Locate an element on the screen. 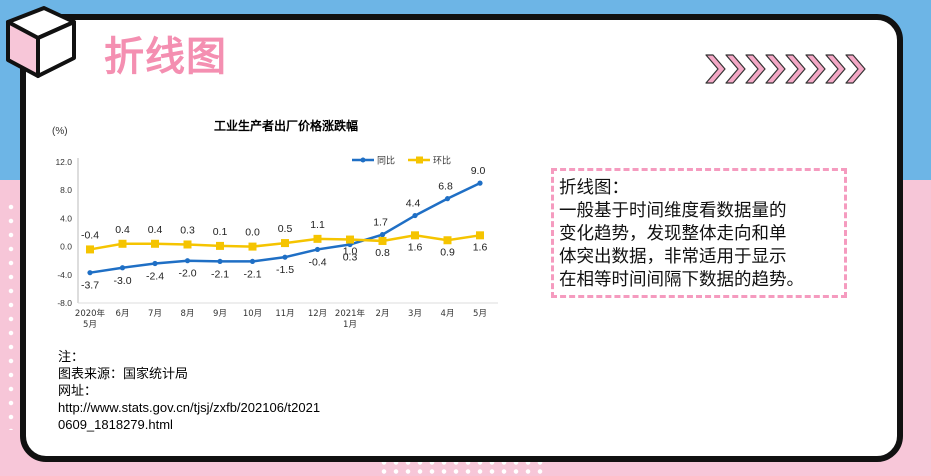 The width and height of the screenshot is (931, 476). description-heading: 折线图： is located at coordinates (594, 188).